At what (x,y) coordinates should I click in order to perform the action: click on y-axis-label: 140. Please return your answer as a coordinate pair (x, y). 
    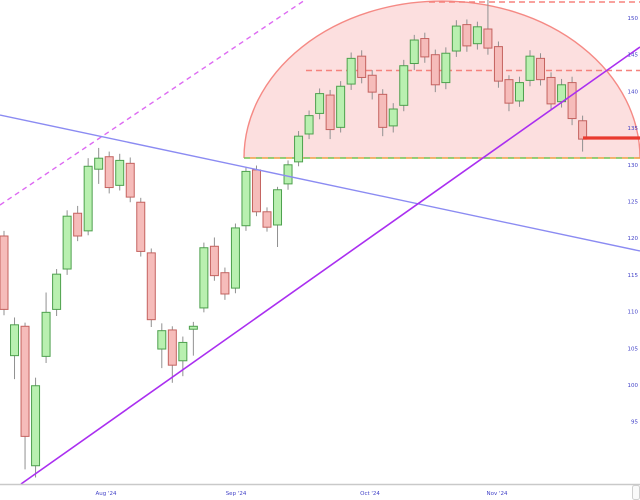
    Looking at the image, I should click on (633, 92).